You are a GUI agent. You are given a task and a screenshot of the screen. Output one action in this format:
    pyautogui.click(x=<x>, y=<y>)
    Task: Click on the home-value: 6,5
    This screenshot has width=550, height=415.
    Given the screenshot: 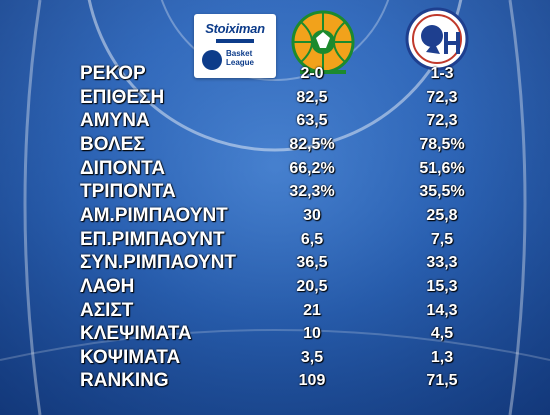 What is the action you would take?
    pyautogui.click(x=312, y=239)
    